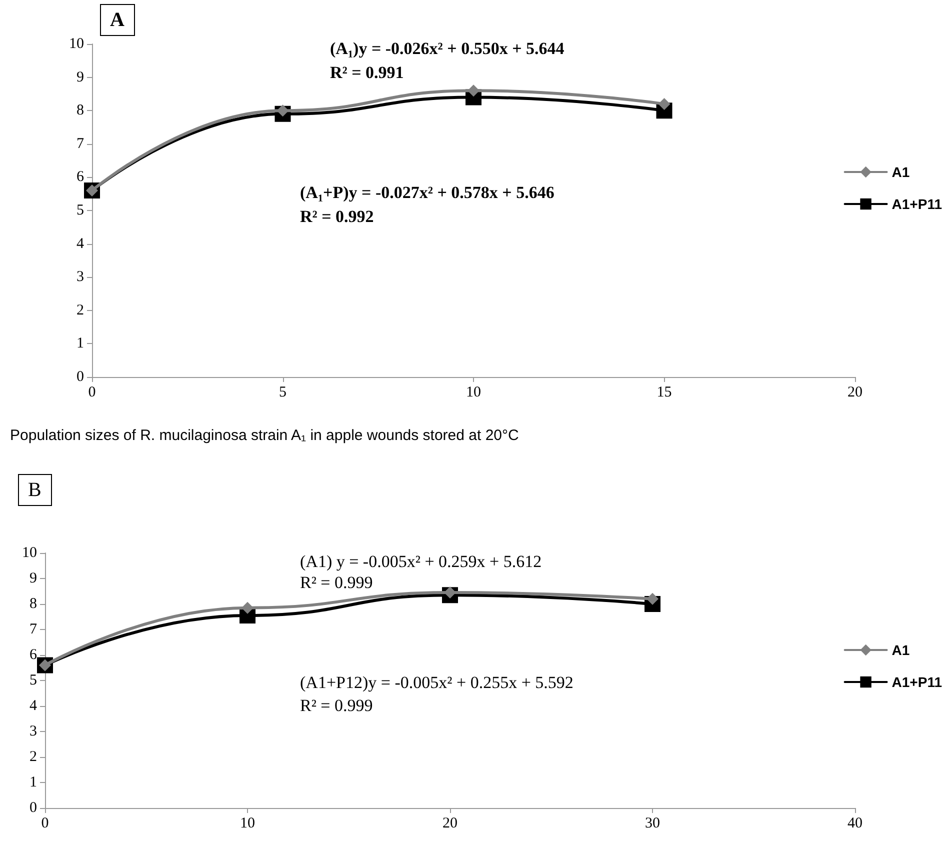  I want to click on annotation: (A₁)y = -0.026x² + 0.550x + 5.644, so click(447, 48).